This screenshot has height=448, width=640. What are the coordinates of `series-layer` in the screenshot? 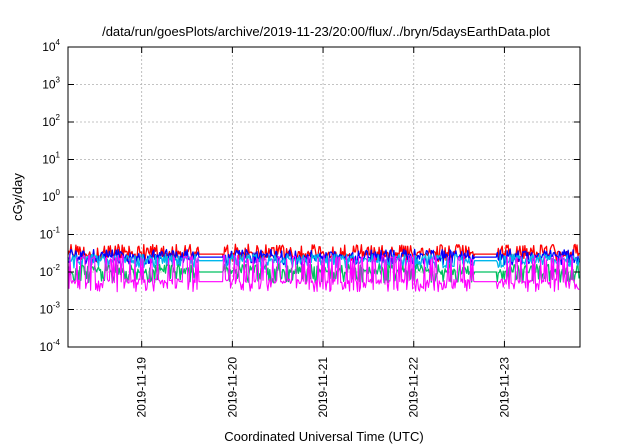 It's located at (323, 268).